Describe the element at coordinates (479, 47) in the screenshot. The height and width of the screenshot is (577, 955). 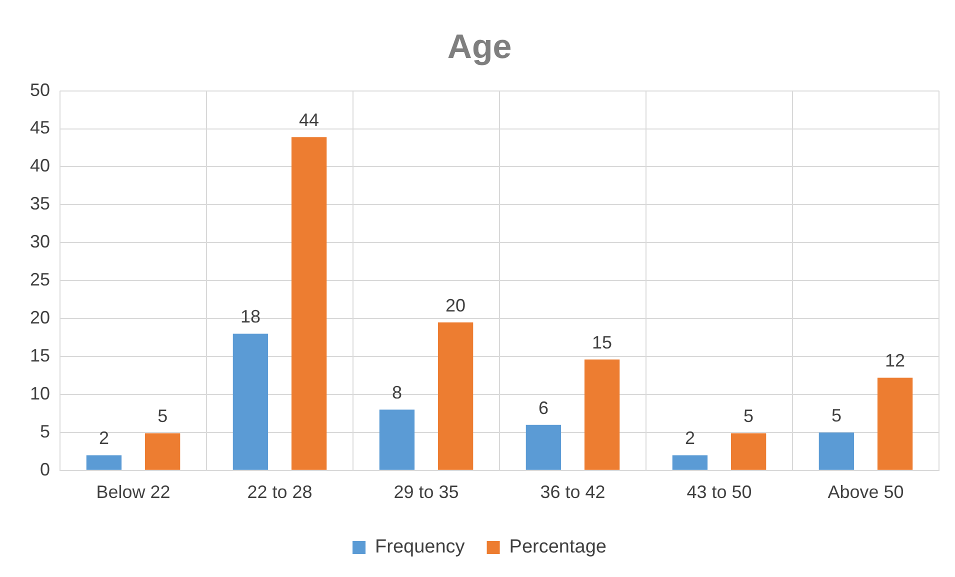
I see `chart-title: Age` at that location.